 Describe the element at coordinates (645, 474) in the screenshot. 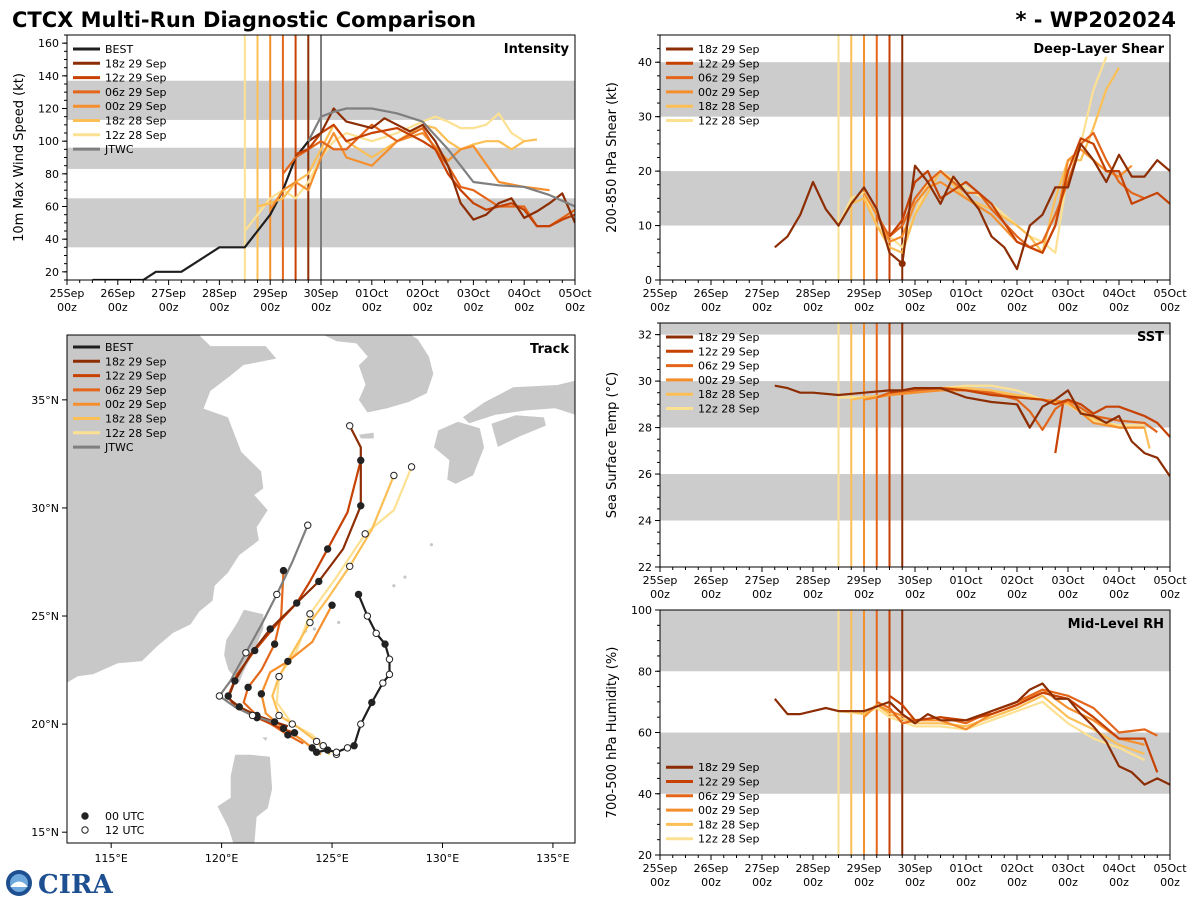

I see `y-tick-label: 26` at that location.